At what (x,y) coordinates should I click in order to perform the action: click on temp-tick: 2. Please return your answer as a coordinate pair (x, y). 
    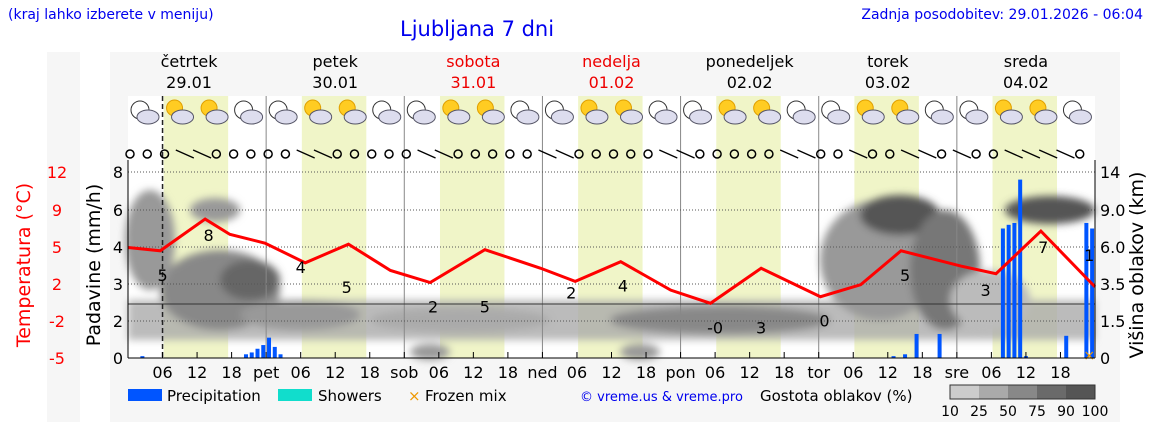
    Looking at the image, I should click on (57, 284).